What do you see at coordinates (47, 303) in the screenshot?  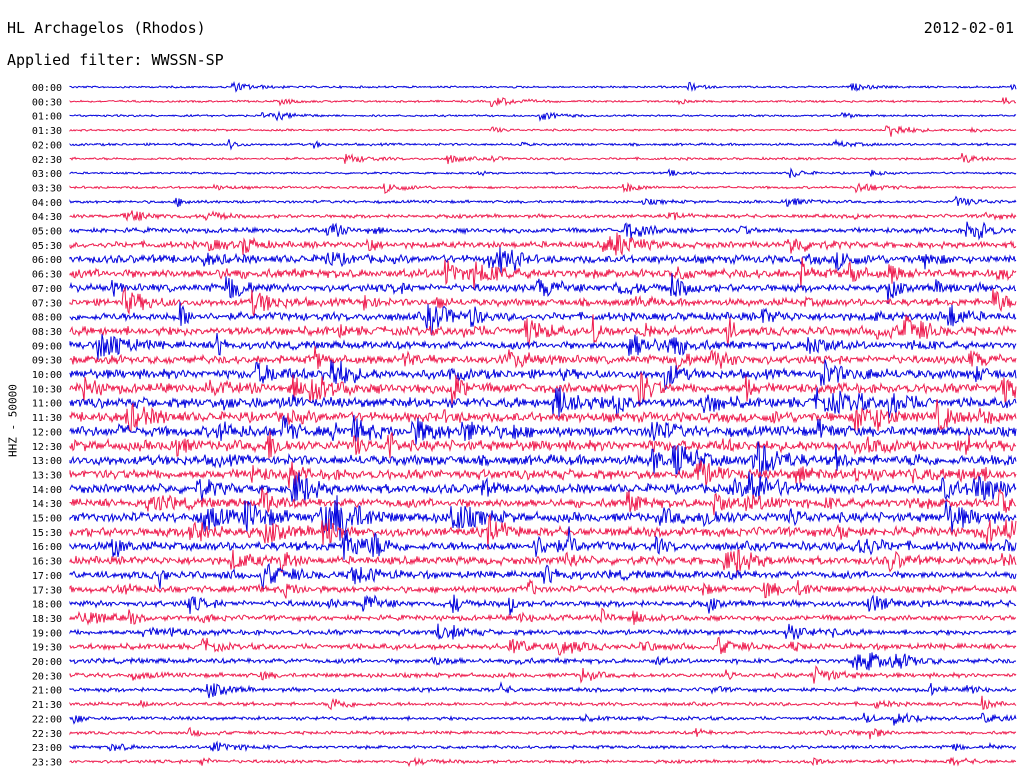 I see `row-time-label: 07:30` at bounding box center [47, 303].